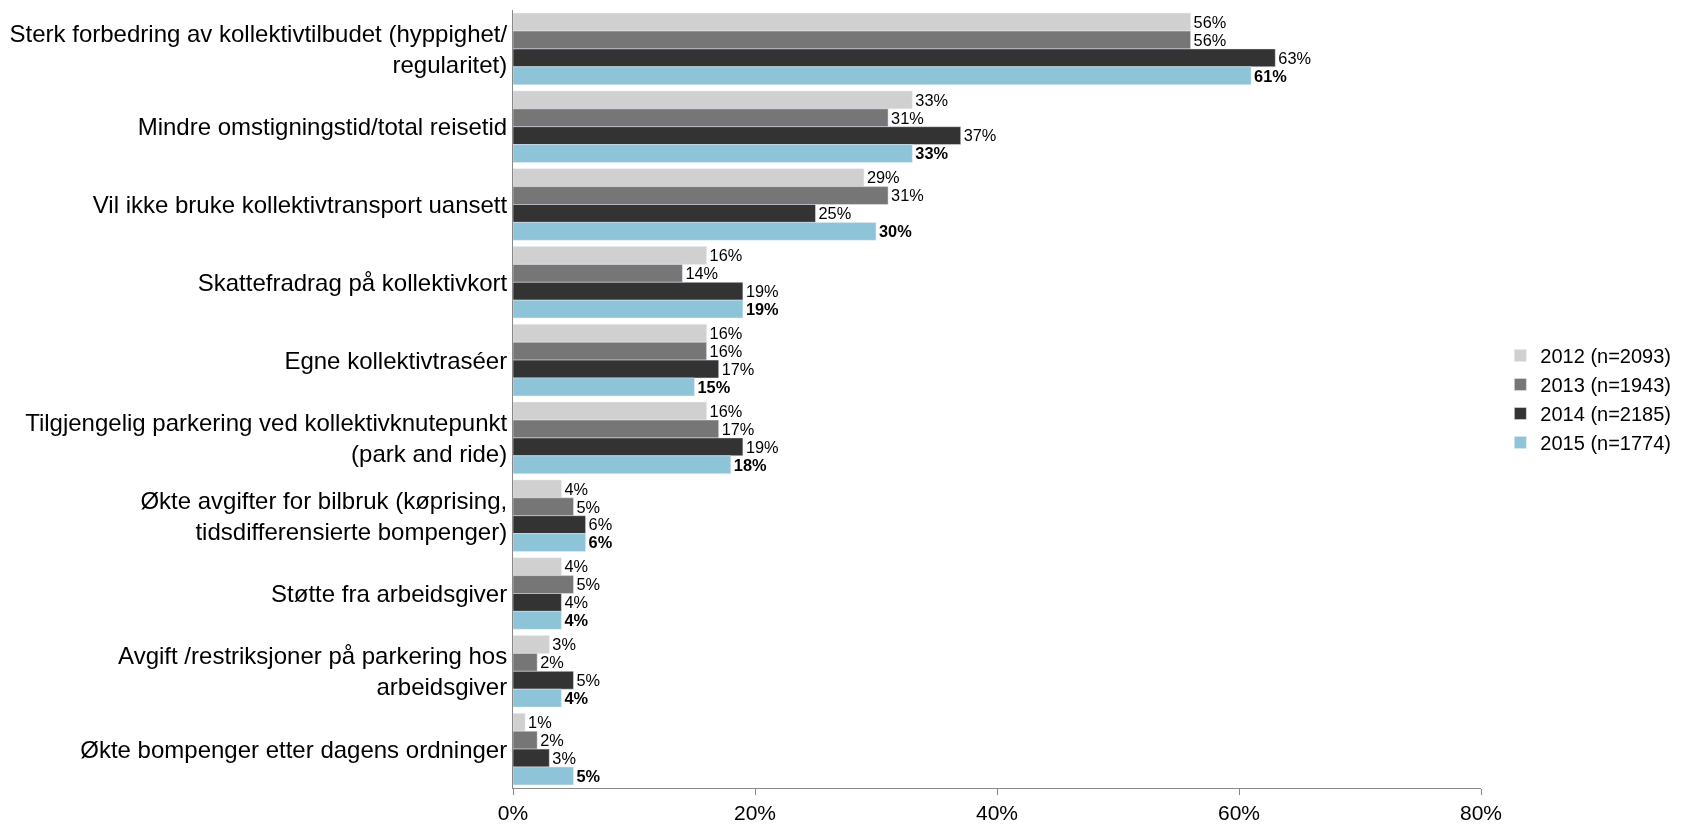  Describe the element at coordinates (1606, 414) in the screenshot. I see `legend-label: 2014 (n=2185)` at that location.